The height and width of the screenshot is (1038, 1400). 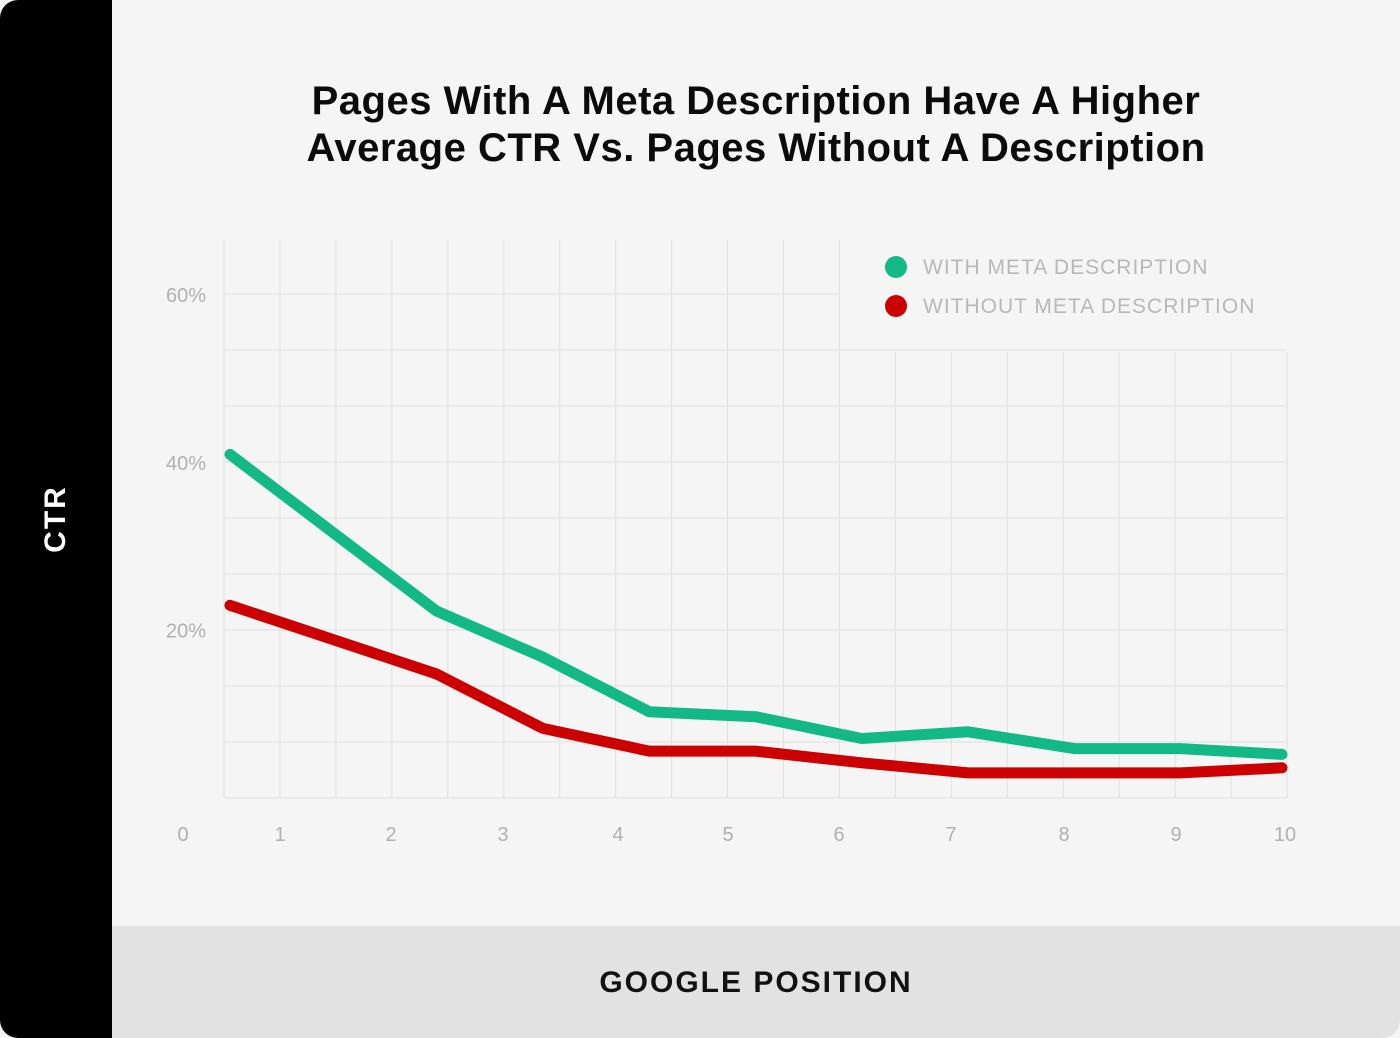 I want to click on legend-label-1: WITH META DESCRIPTION, so click(x=1065, y=267).